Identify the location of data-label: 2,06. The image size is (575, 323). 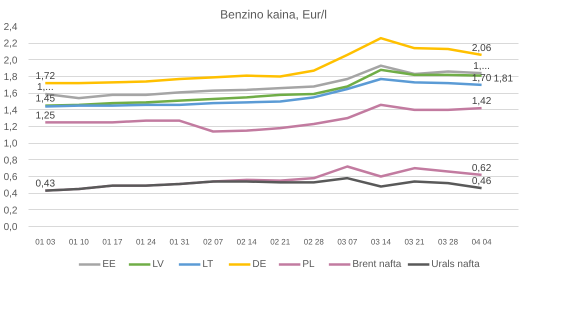
(482, 48).